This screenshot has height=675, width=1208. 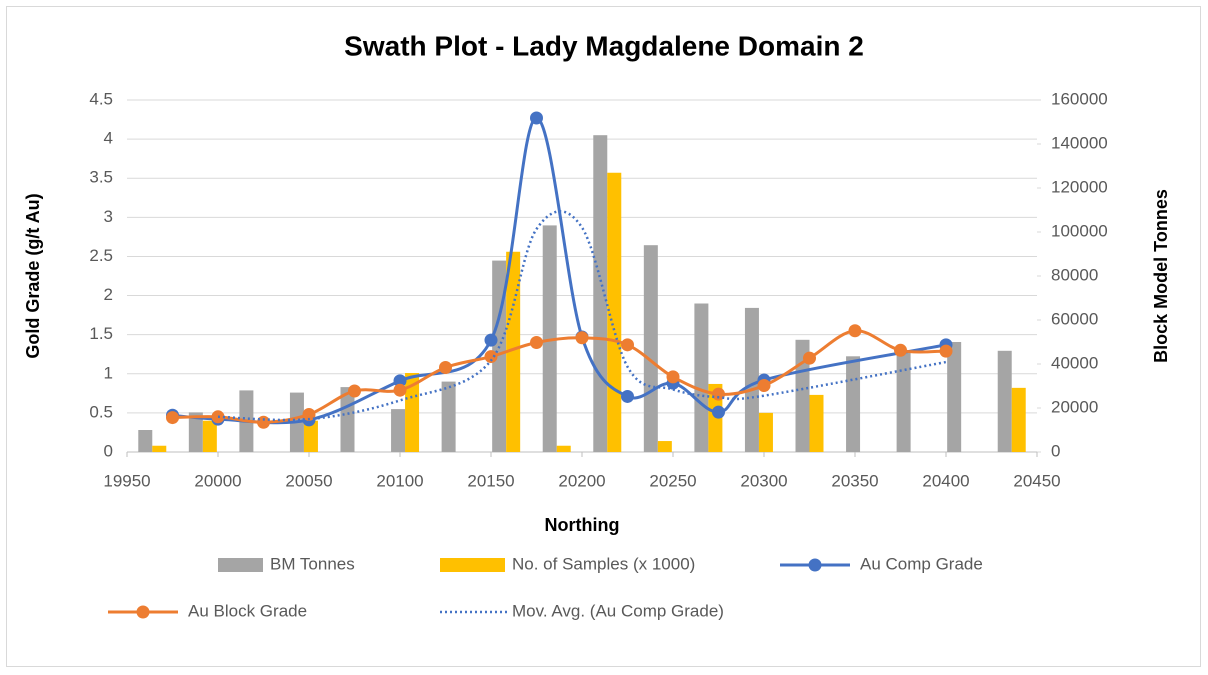 What do you see at coordinates (490, 480) in the screenshot?
I see `x-tick-label: 20150` at bounding box center [490, 480].